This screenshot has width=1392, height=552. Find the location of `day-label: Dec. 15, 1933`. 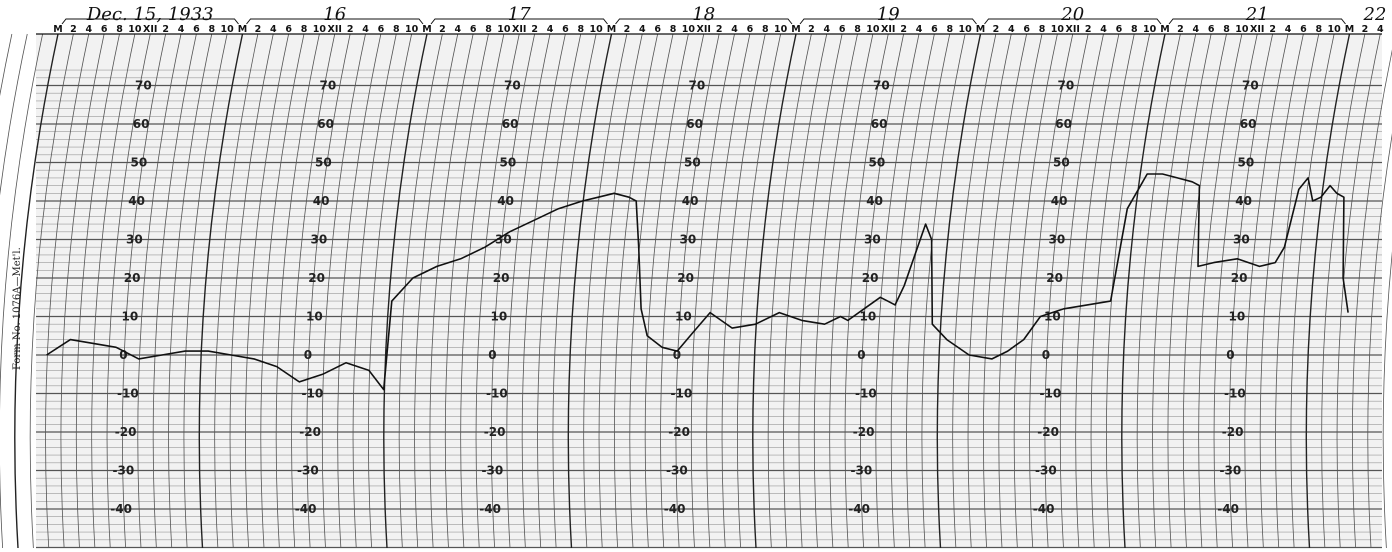

day-label: Dec. 15, 1933 is located at coordinates (150, 14).